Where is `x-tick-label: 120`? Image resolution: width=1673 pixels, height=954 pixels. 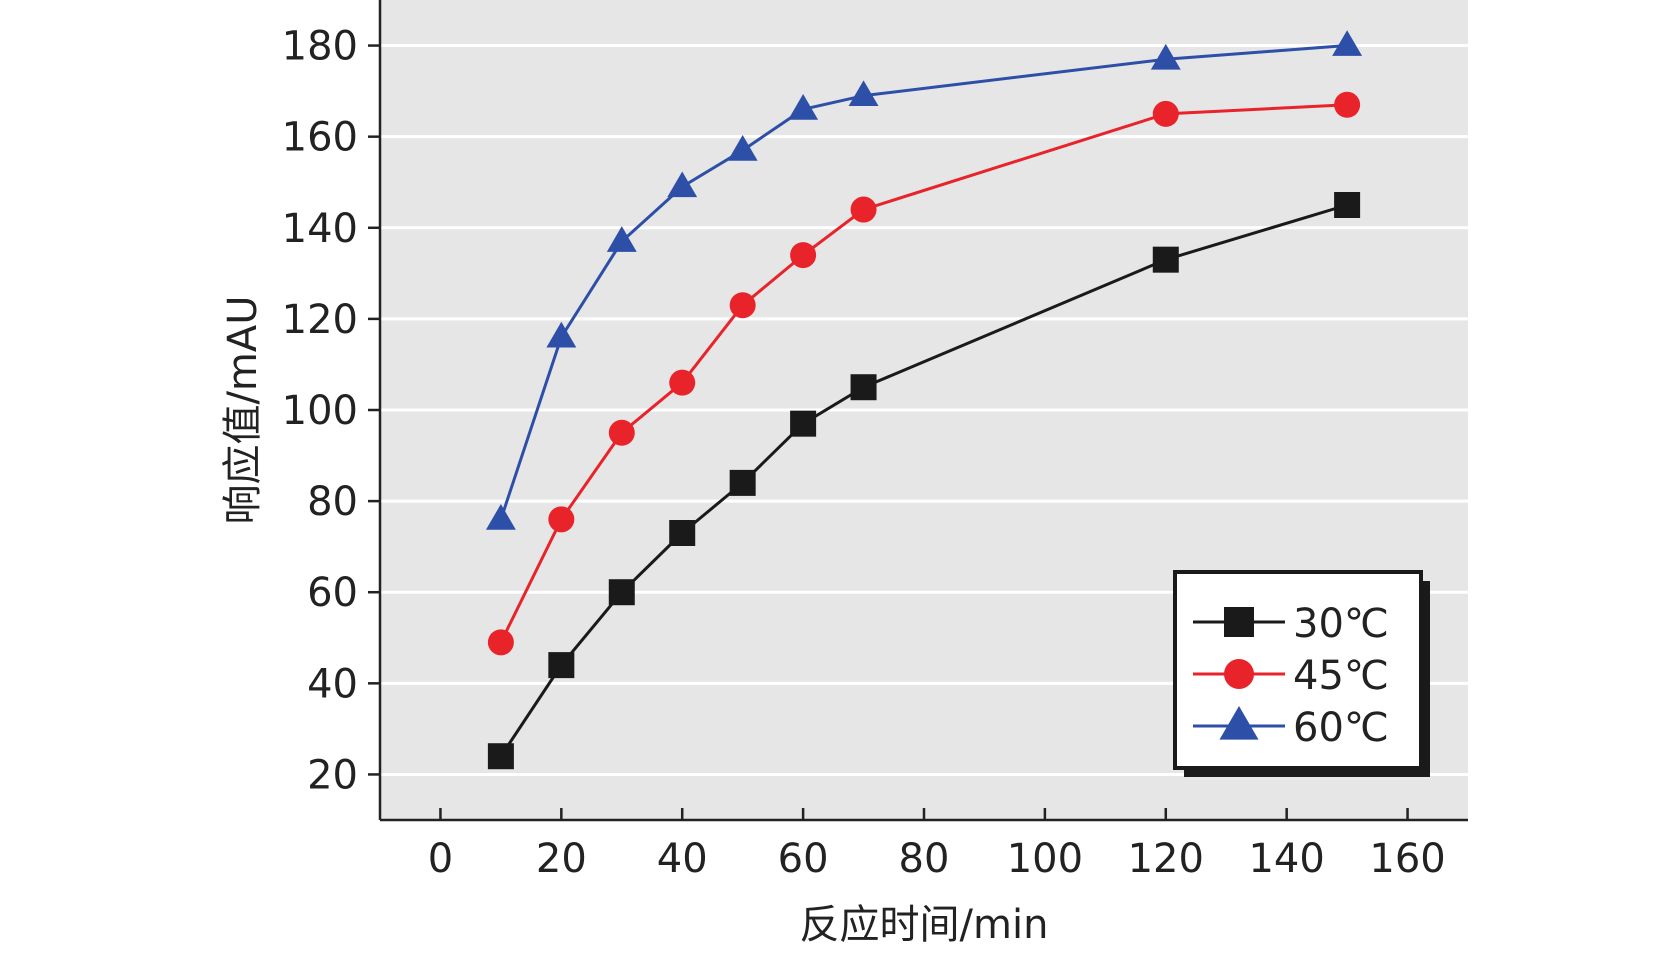
x-tick-label: 120 is located at coordinates (1166, 859).